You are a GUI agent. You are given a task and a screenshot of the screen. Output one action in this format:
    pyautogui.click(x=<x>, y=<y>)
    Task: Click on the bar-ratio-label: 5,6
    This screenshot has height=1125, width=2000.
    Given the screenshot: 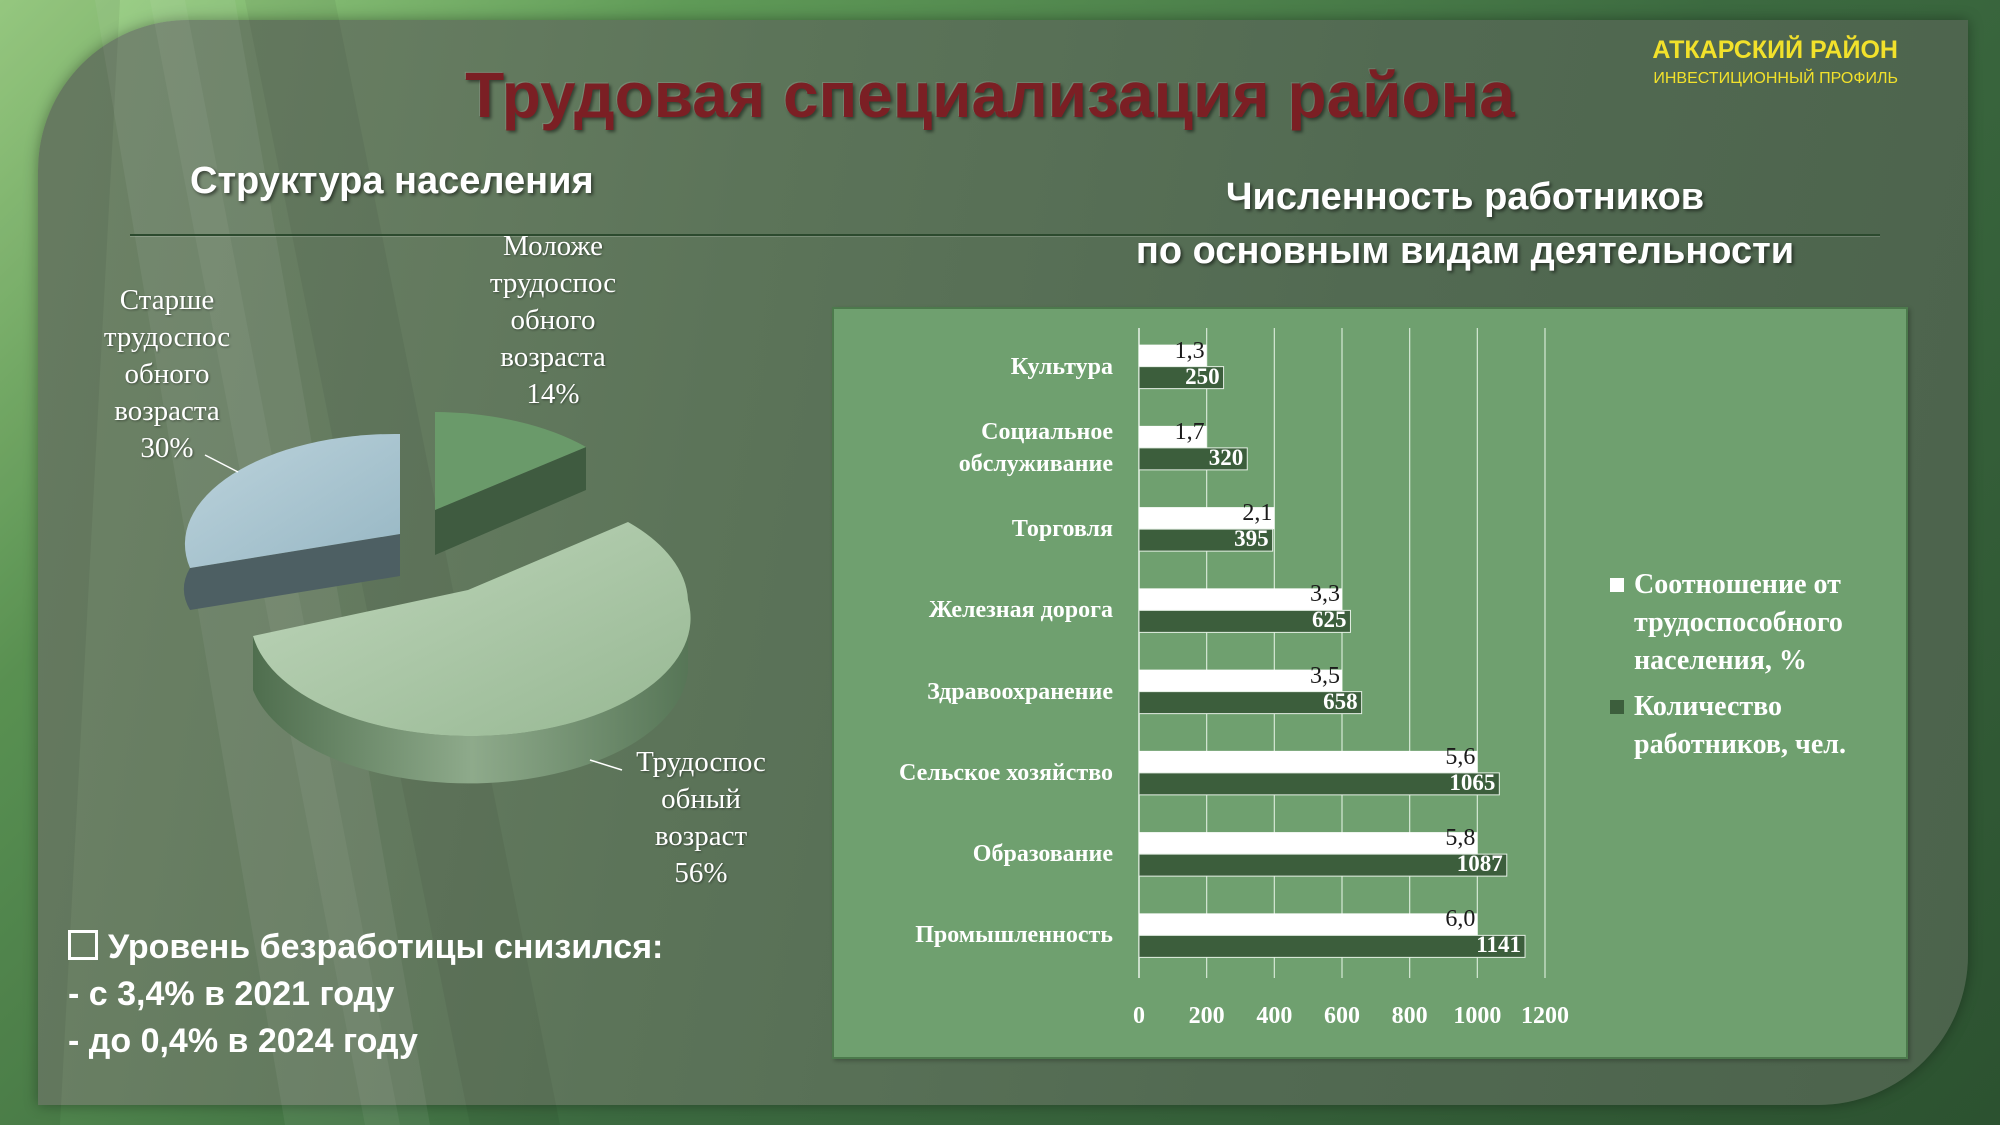 What is the action you would take?
    pyautogui.click(x=1460, y=756)
    